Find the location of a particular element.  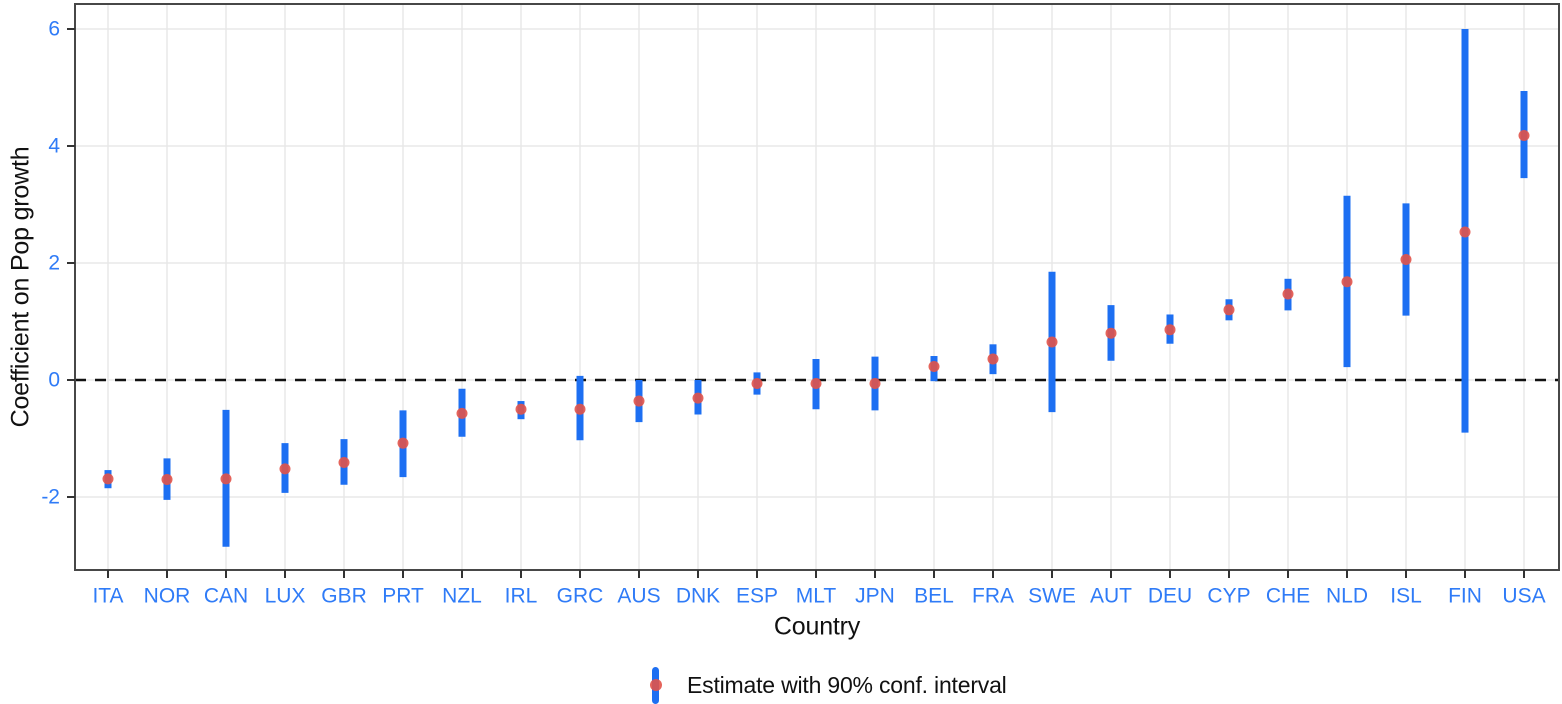

x-tick-label: USA is located at coordinates (1523, 596).